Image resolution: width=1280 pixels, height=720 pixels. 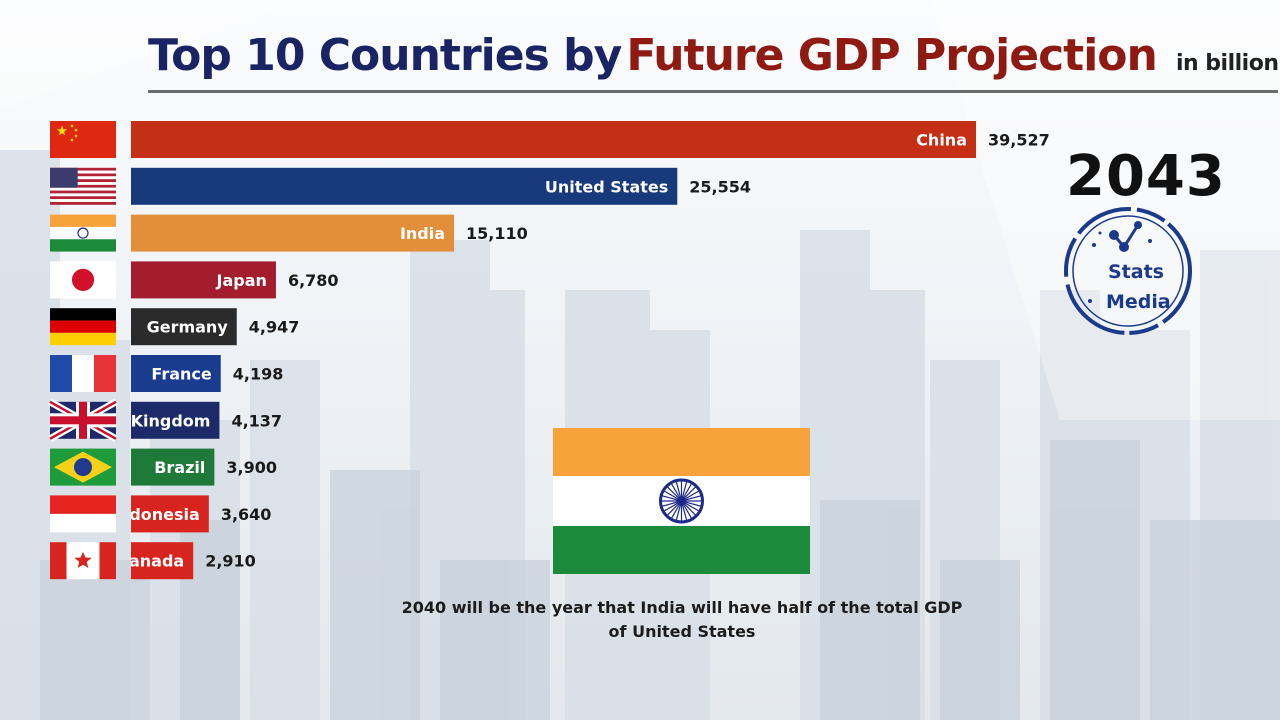 I want to click on value-label: 39,527, so click(x=1019, y=140).